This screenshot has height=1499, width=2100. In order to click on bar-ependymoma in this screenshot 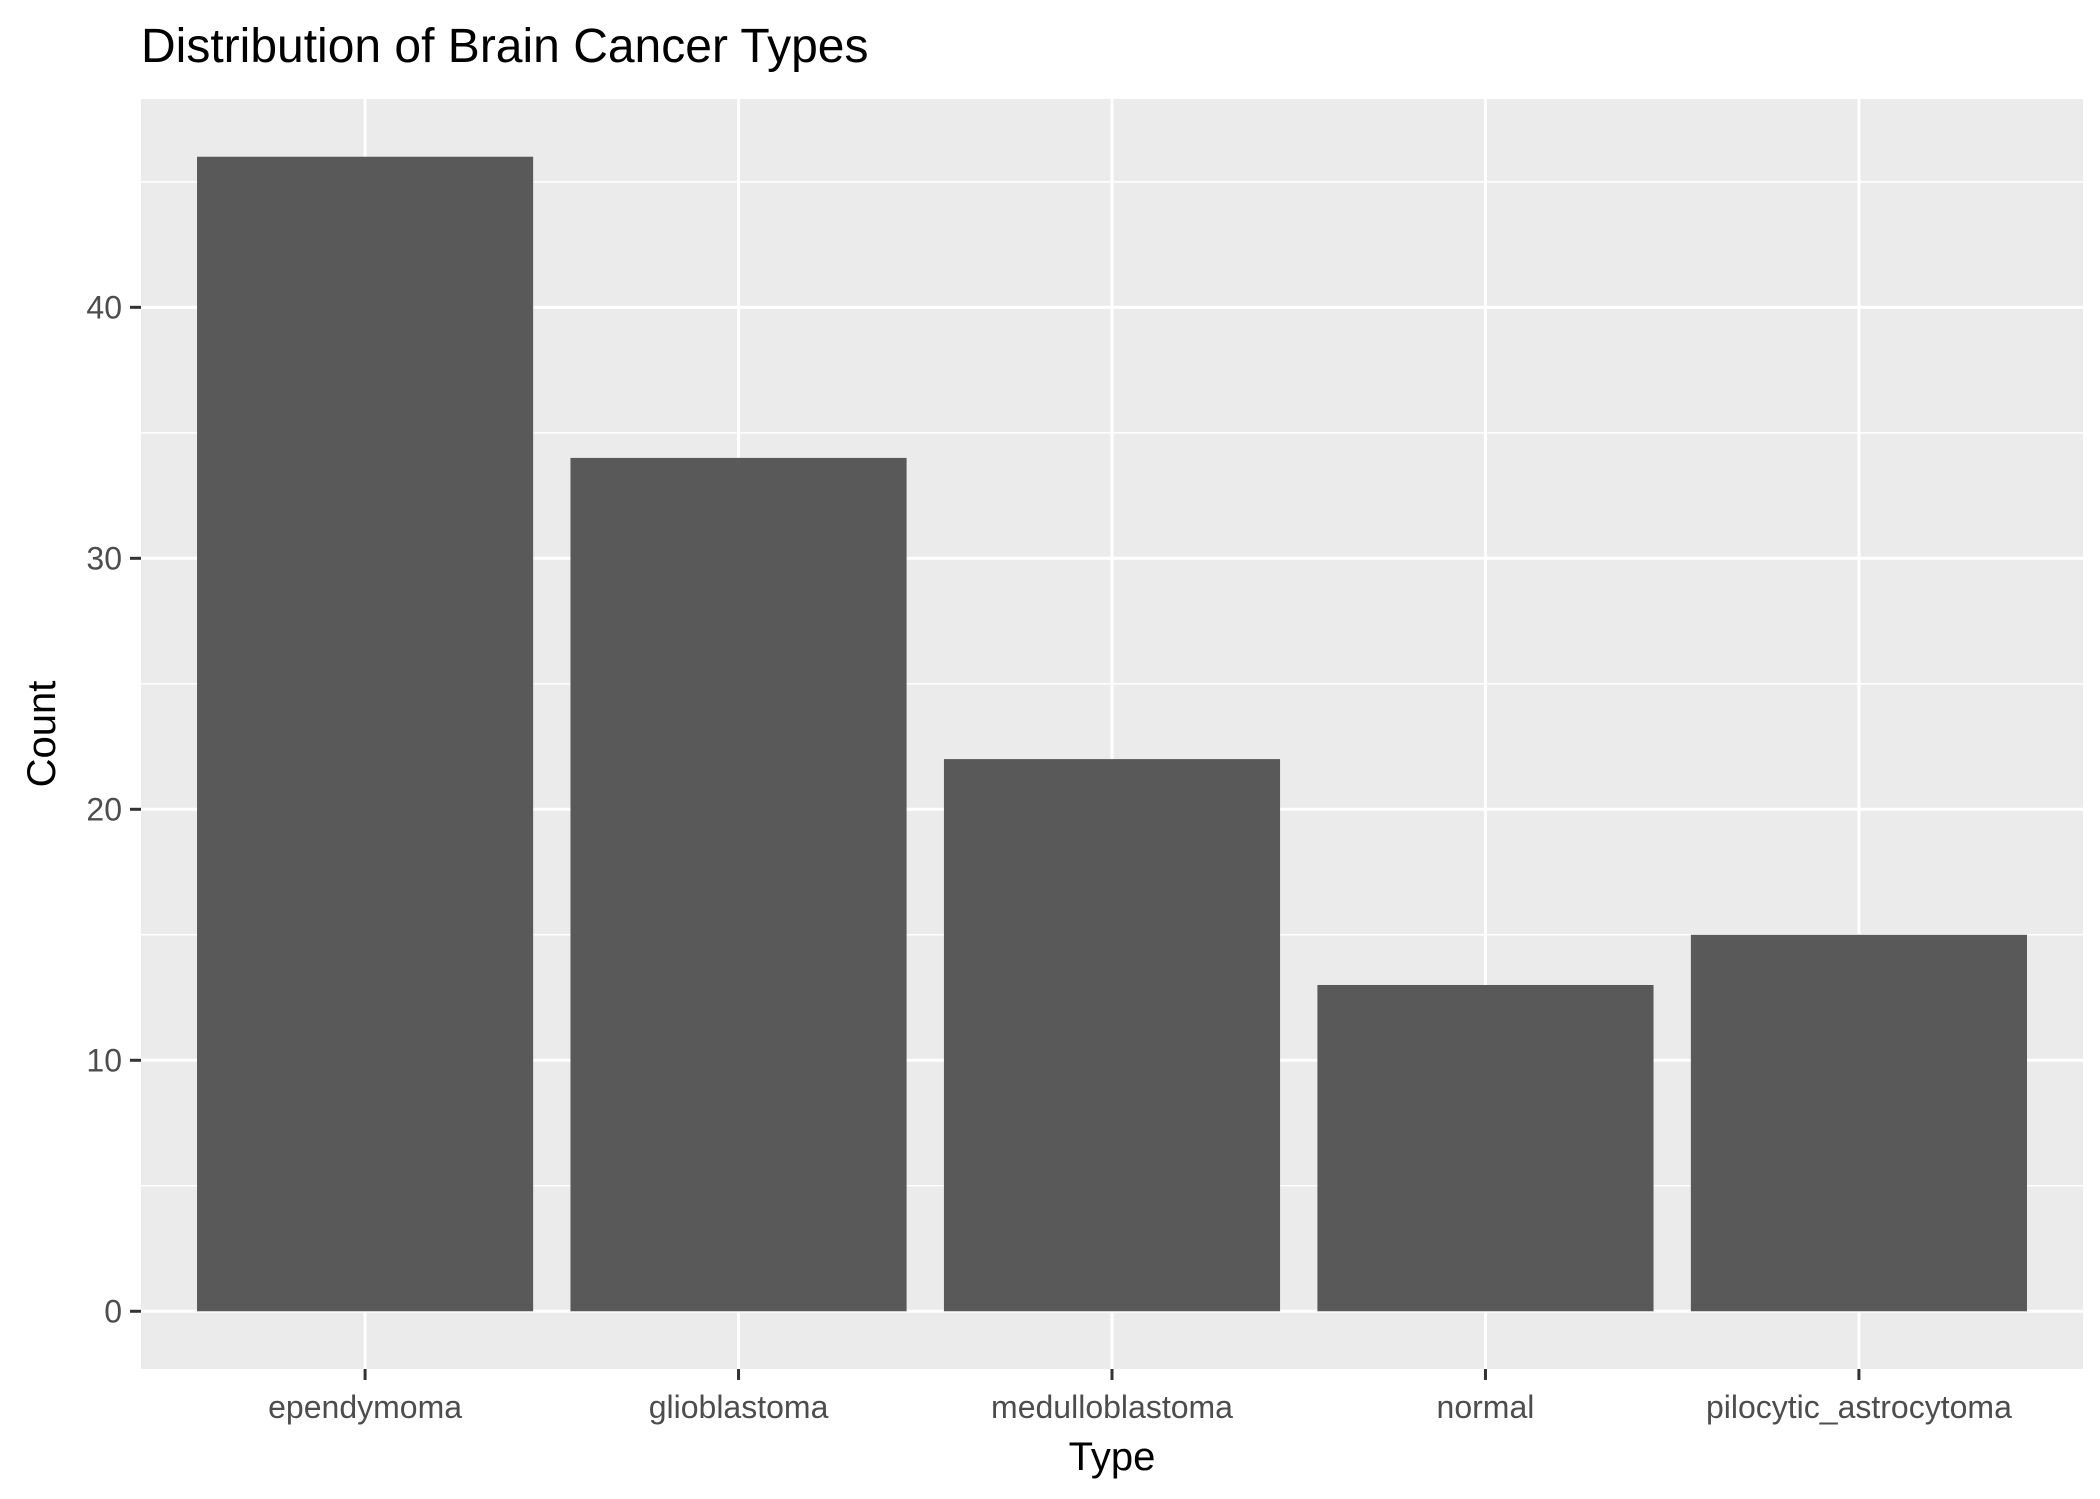, I will do `click(365, 734)`.